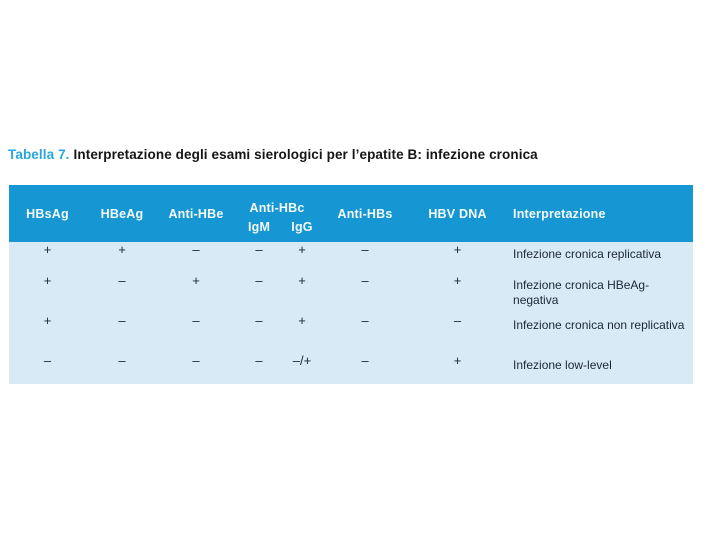  What do you see at coordinates (196, 213) in the screenshot?
I see `col-header-anti-hbe: Anti-HBe` at bounding box center [196, 213].